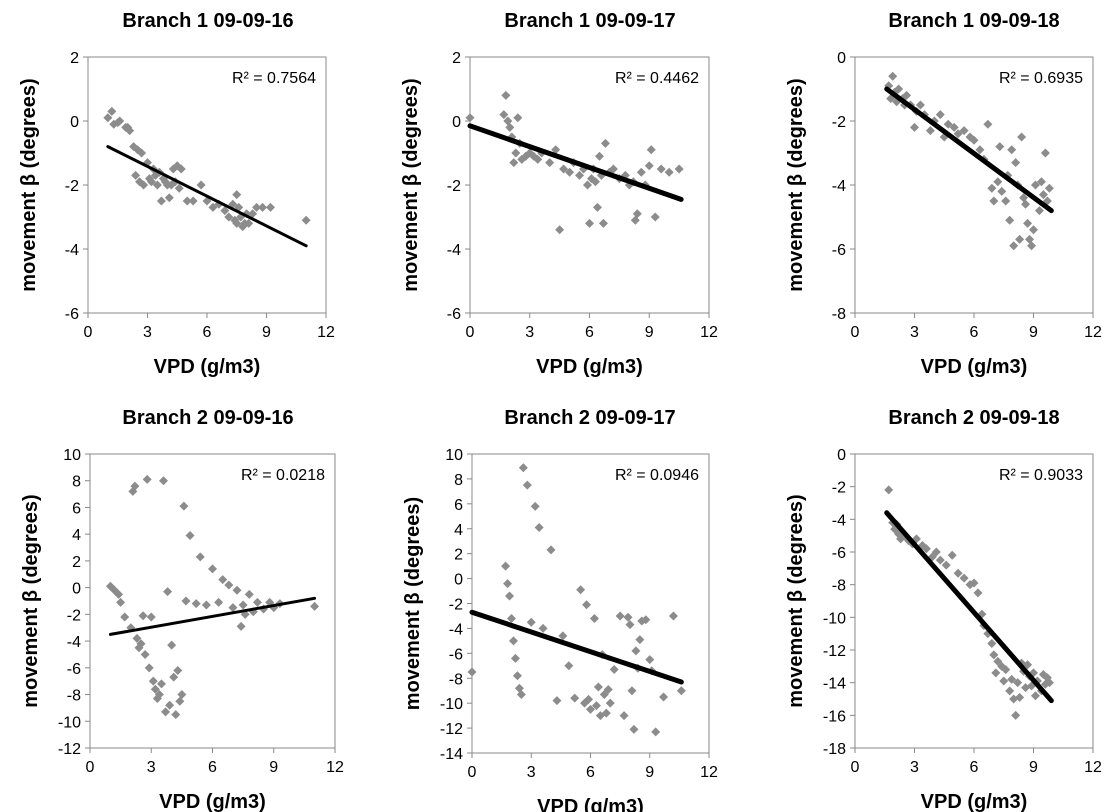 The width and height of the screenshot is (1111, 812). Describe the element at coordinates (207, 21) in the screenshot. I see `chart-title: Branch 1 09-09-16` at that location.